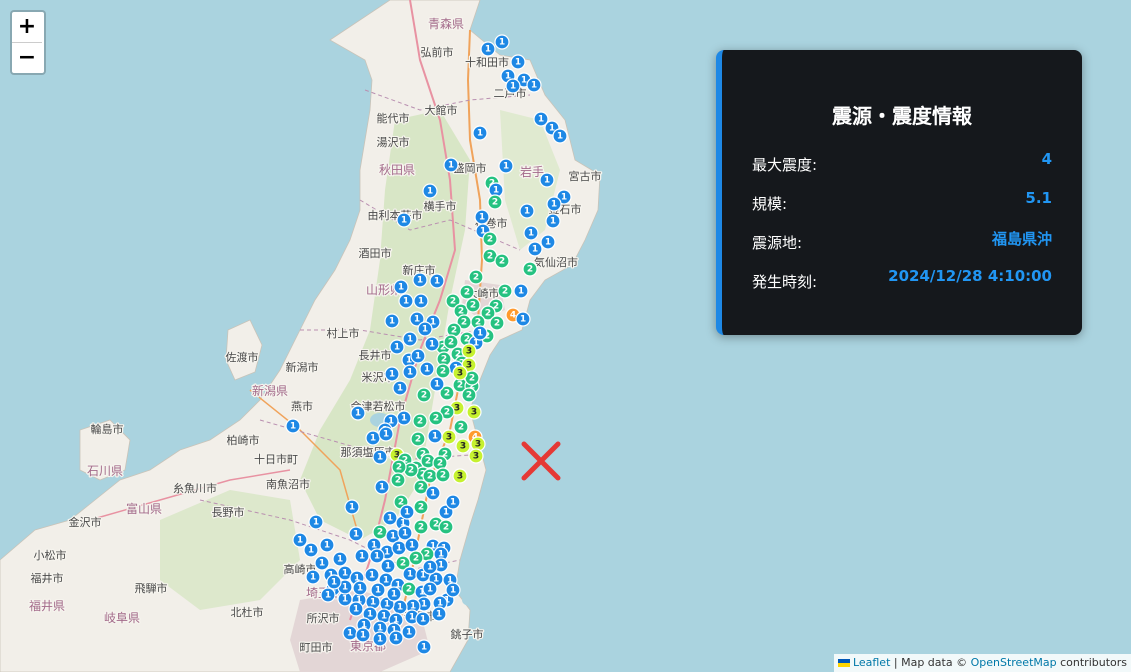  What do you see at coordinates (27, 57) in the screenshot?
I see `zoom-out-button: −` at bounding box center [27, 57].